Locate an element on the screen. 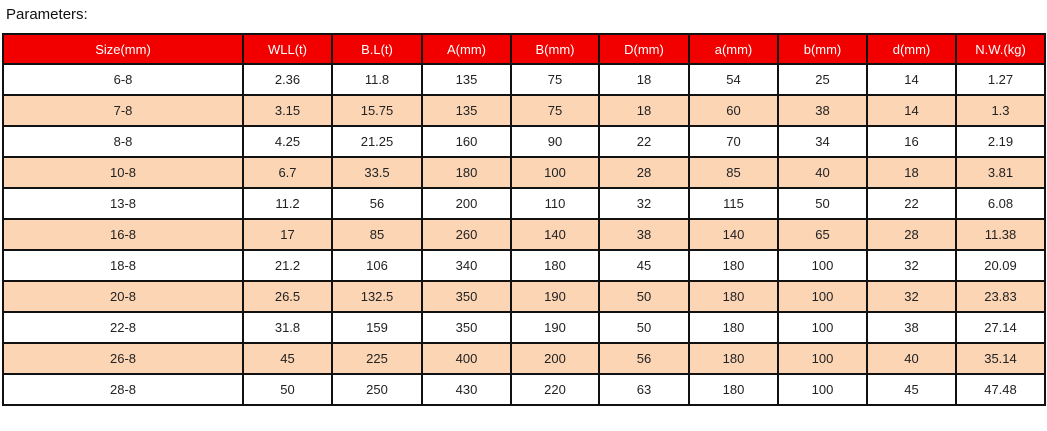 The height and width of the screenshot is (431, 1047). table-row: 26-8 45 225 400 200 56 180 100 40 35.14 is located at coordinates (524, 358).